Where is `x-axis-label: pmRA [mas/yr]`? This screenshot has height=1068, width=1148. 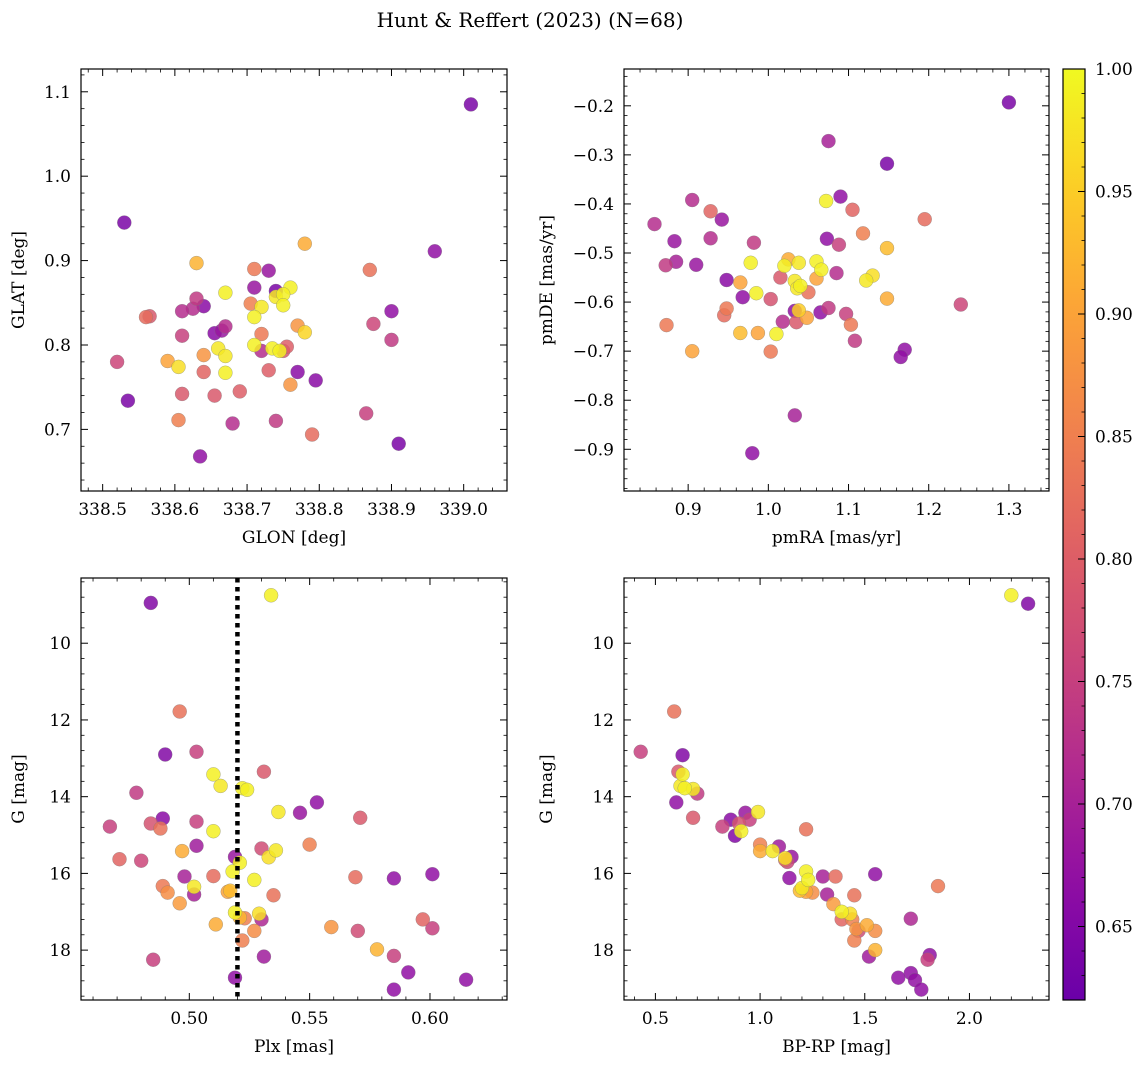 x-axis-label: pmRA [mas/yr] is located at coordinates (836, 538).